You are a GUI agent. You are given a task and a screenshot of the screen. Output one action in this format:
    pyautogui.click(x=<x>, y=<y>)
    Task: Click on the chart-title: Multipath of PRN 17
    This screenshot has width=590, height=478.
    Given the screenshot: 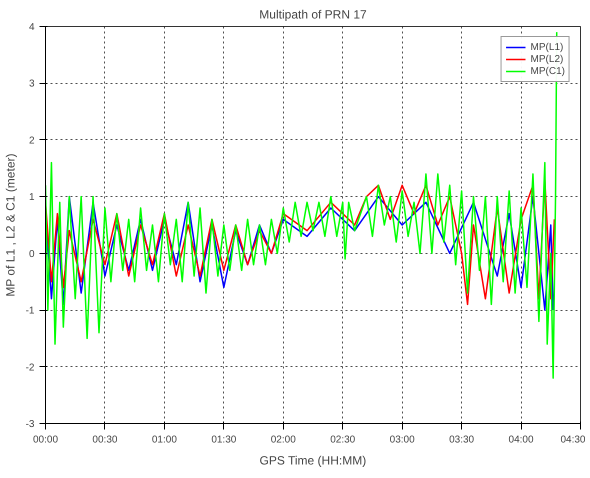 What is the action you would take?
    pyautogui.click(x=313, y=15)
    